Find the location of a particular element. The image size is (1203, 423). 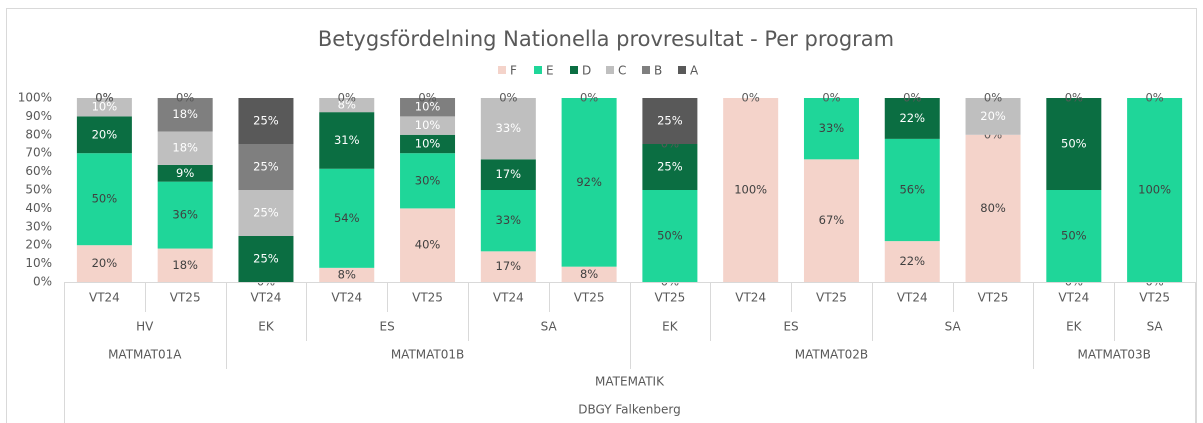

data-label: 17% is located at coordinates (509, 266).